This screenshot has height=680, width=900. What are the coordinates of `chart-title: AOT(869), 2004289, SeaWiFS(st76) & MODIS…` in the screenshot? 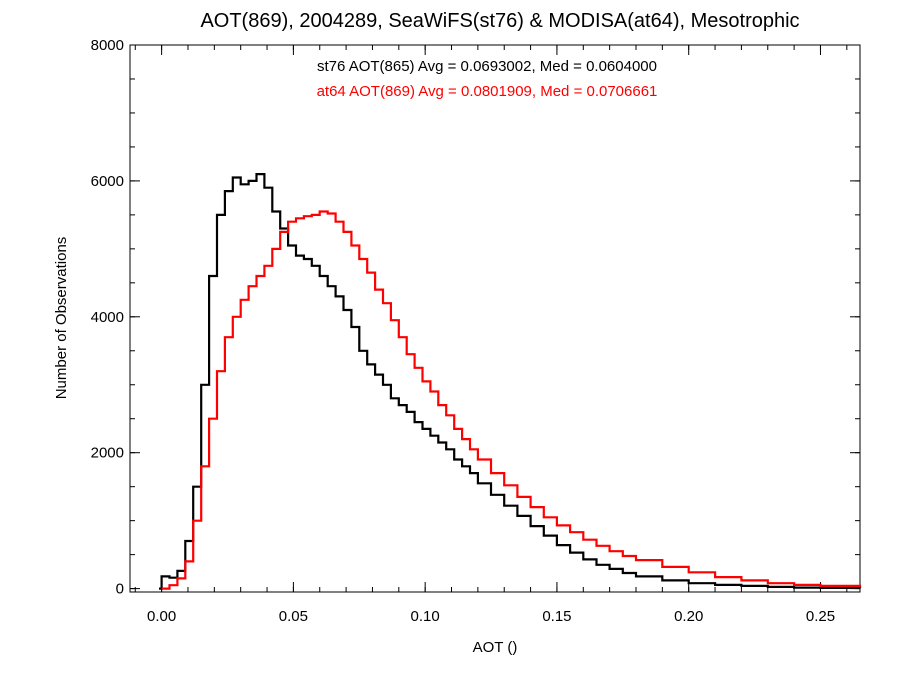 It's located at (499, 21).